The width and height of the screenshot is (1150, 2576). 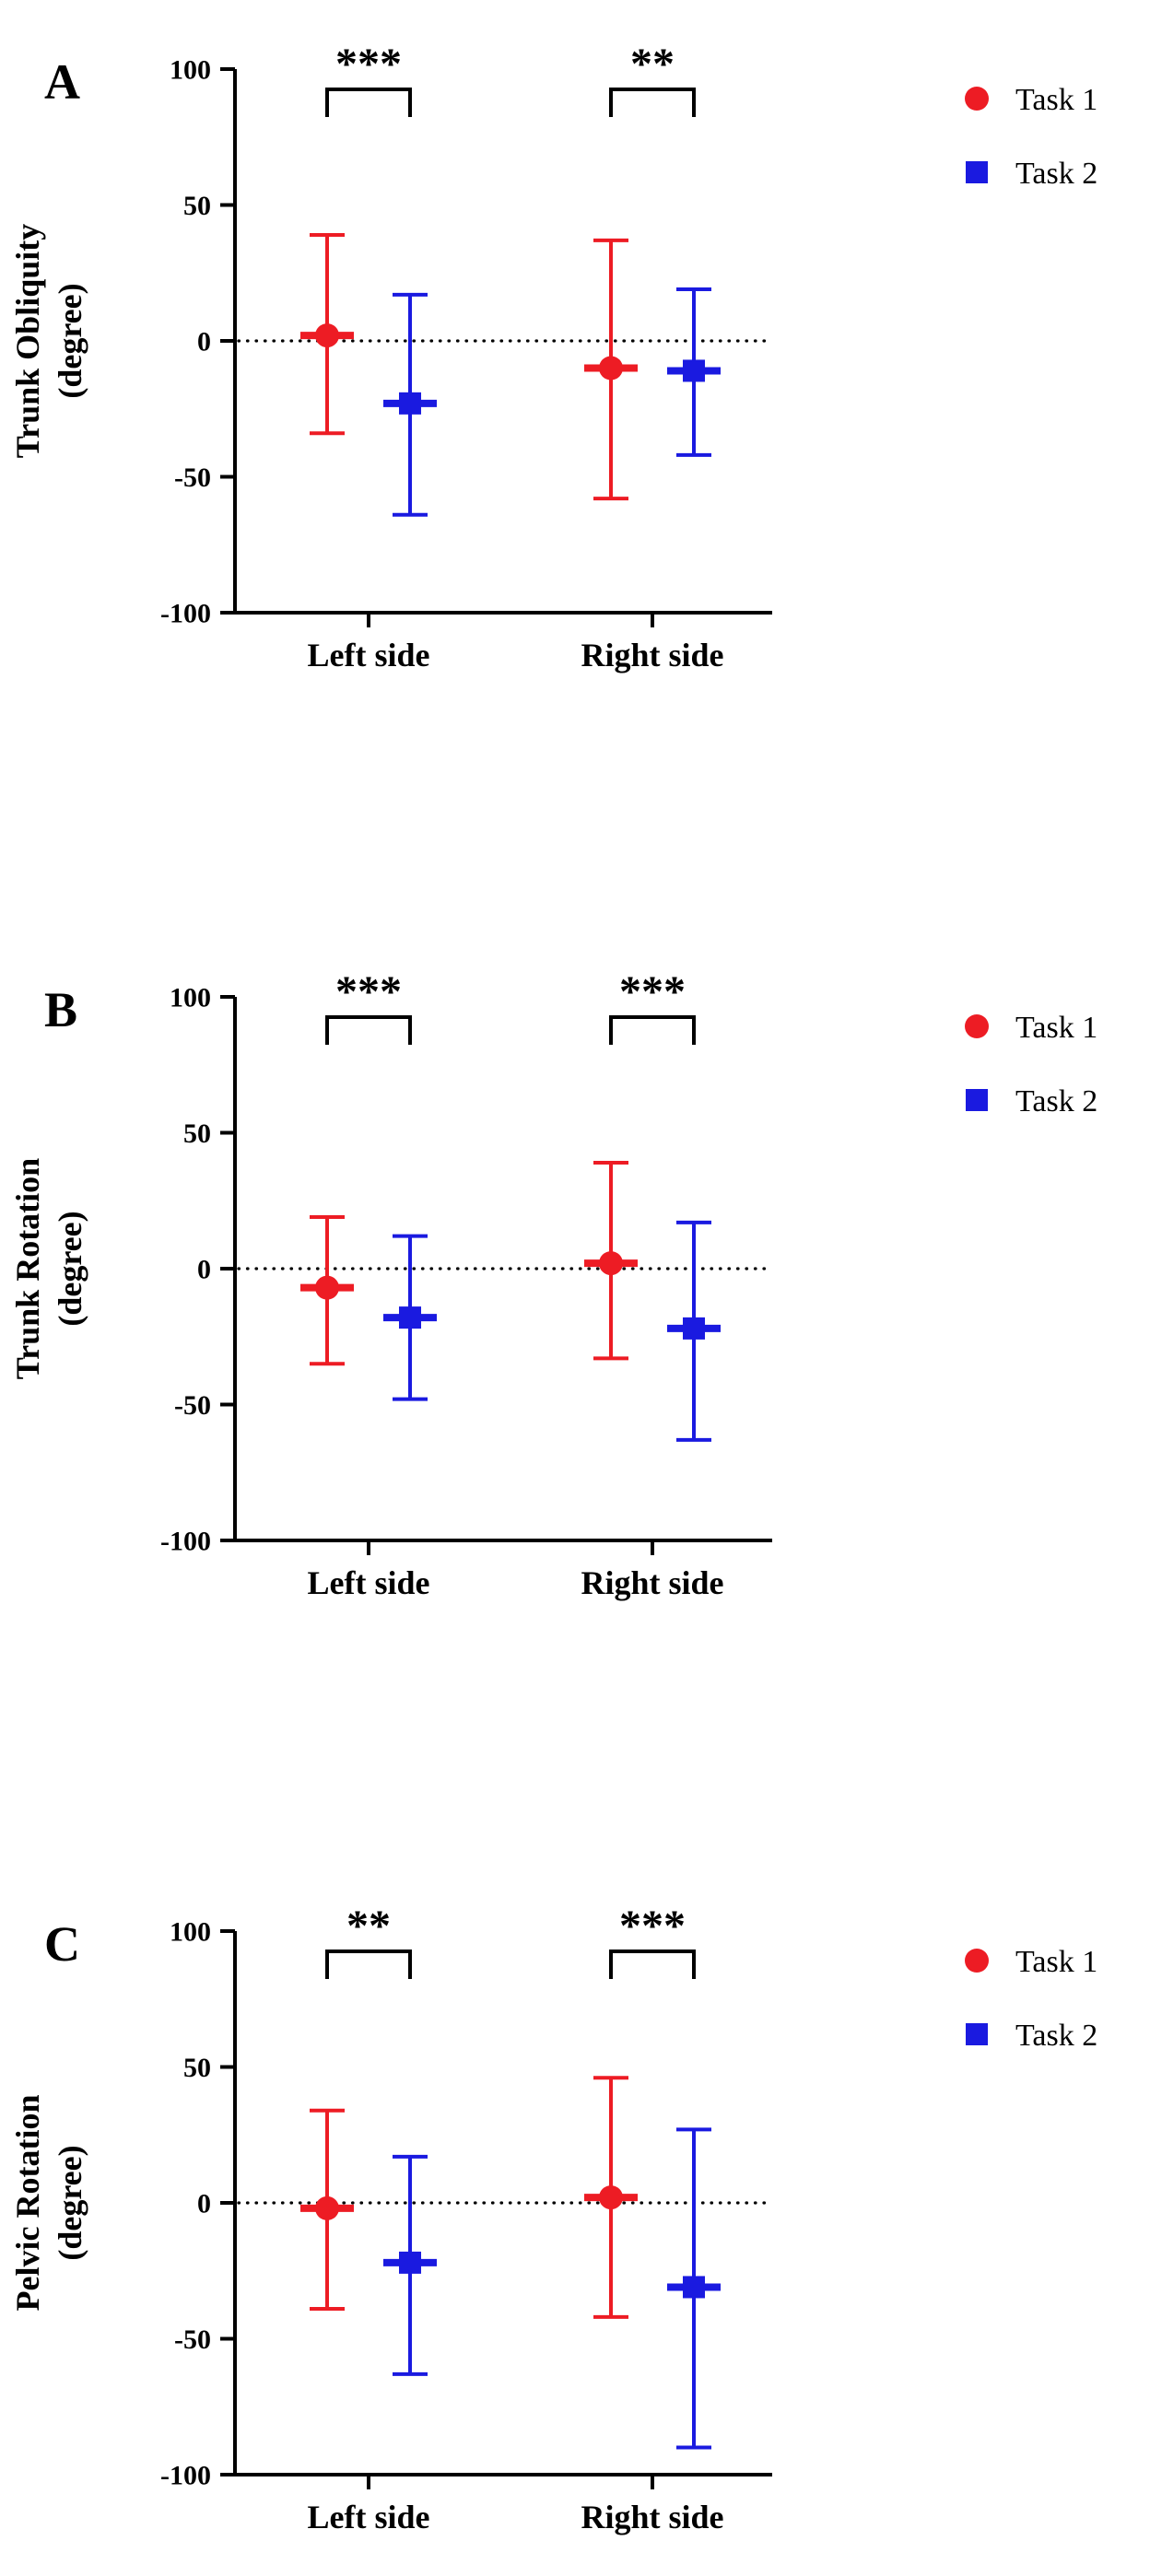 What do you see at coordinates (62, 1944) in the screenshot?
I see `panel-letter: C` at bounding box center [62, 1944].